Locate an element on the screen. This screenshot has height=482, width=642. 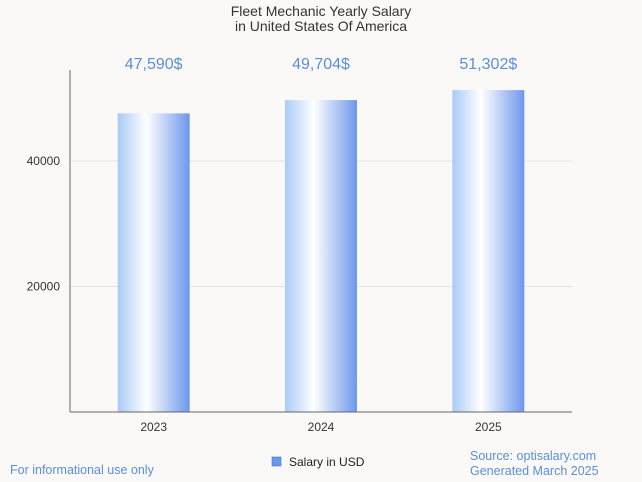
legend-label: Salary in USD is located at coordinates (327, 462).